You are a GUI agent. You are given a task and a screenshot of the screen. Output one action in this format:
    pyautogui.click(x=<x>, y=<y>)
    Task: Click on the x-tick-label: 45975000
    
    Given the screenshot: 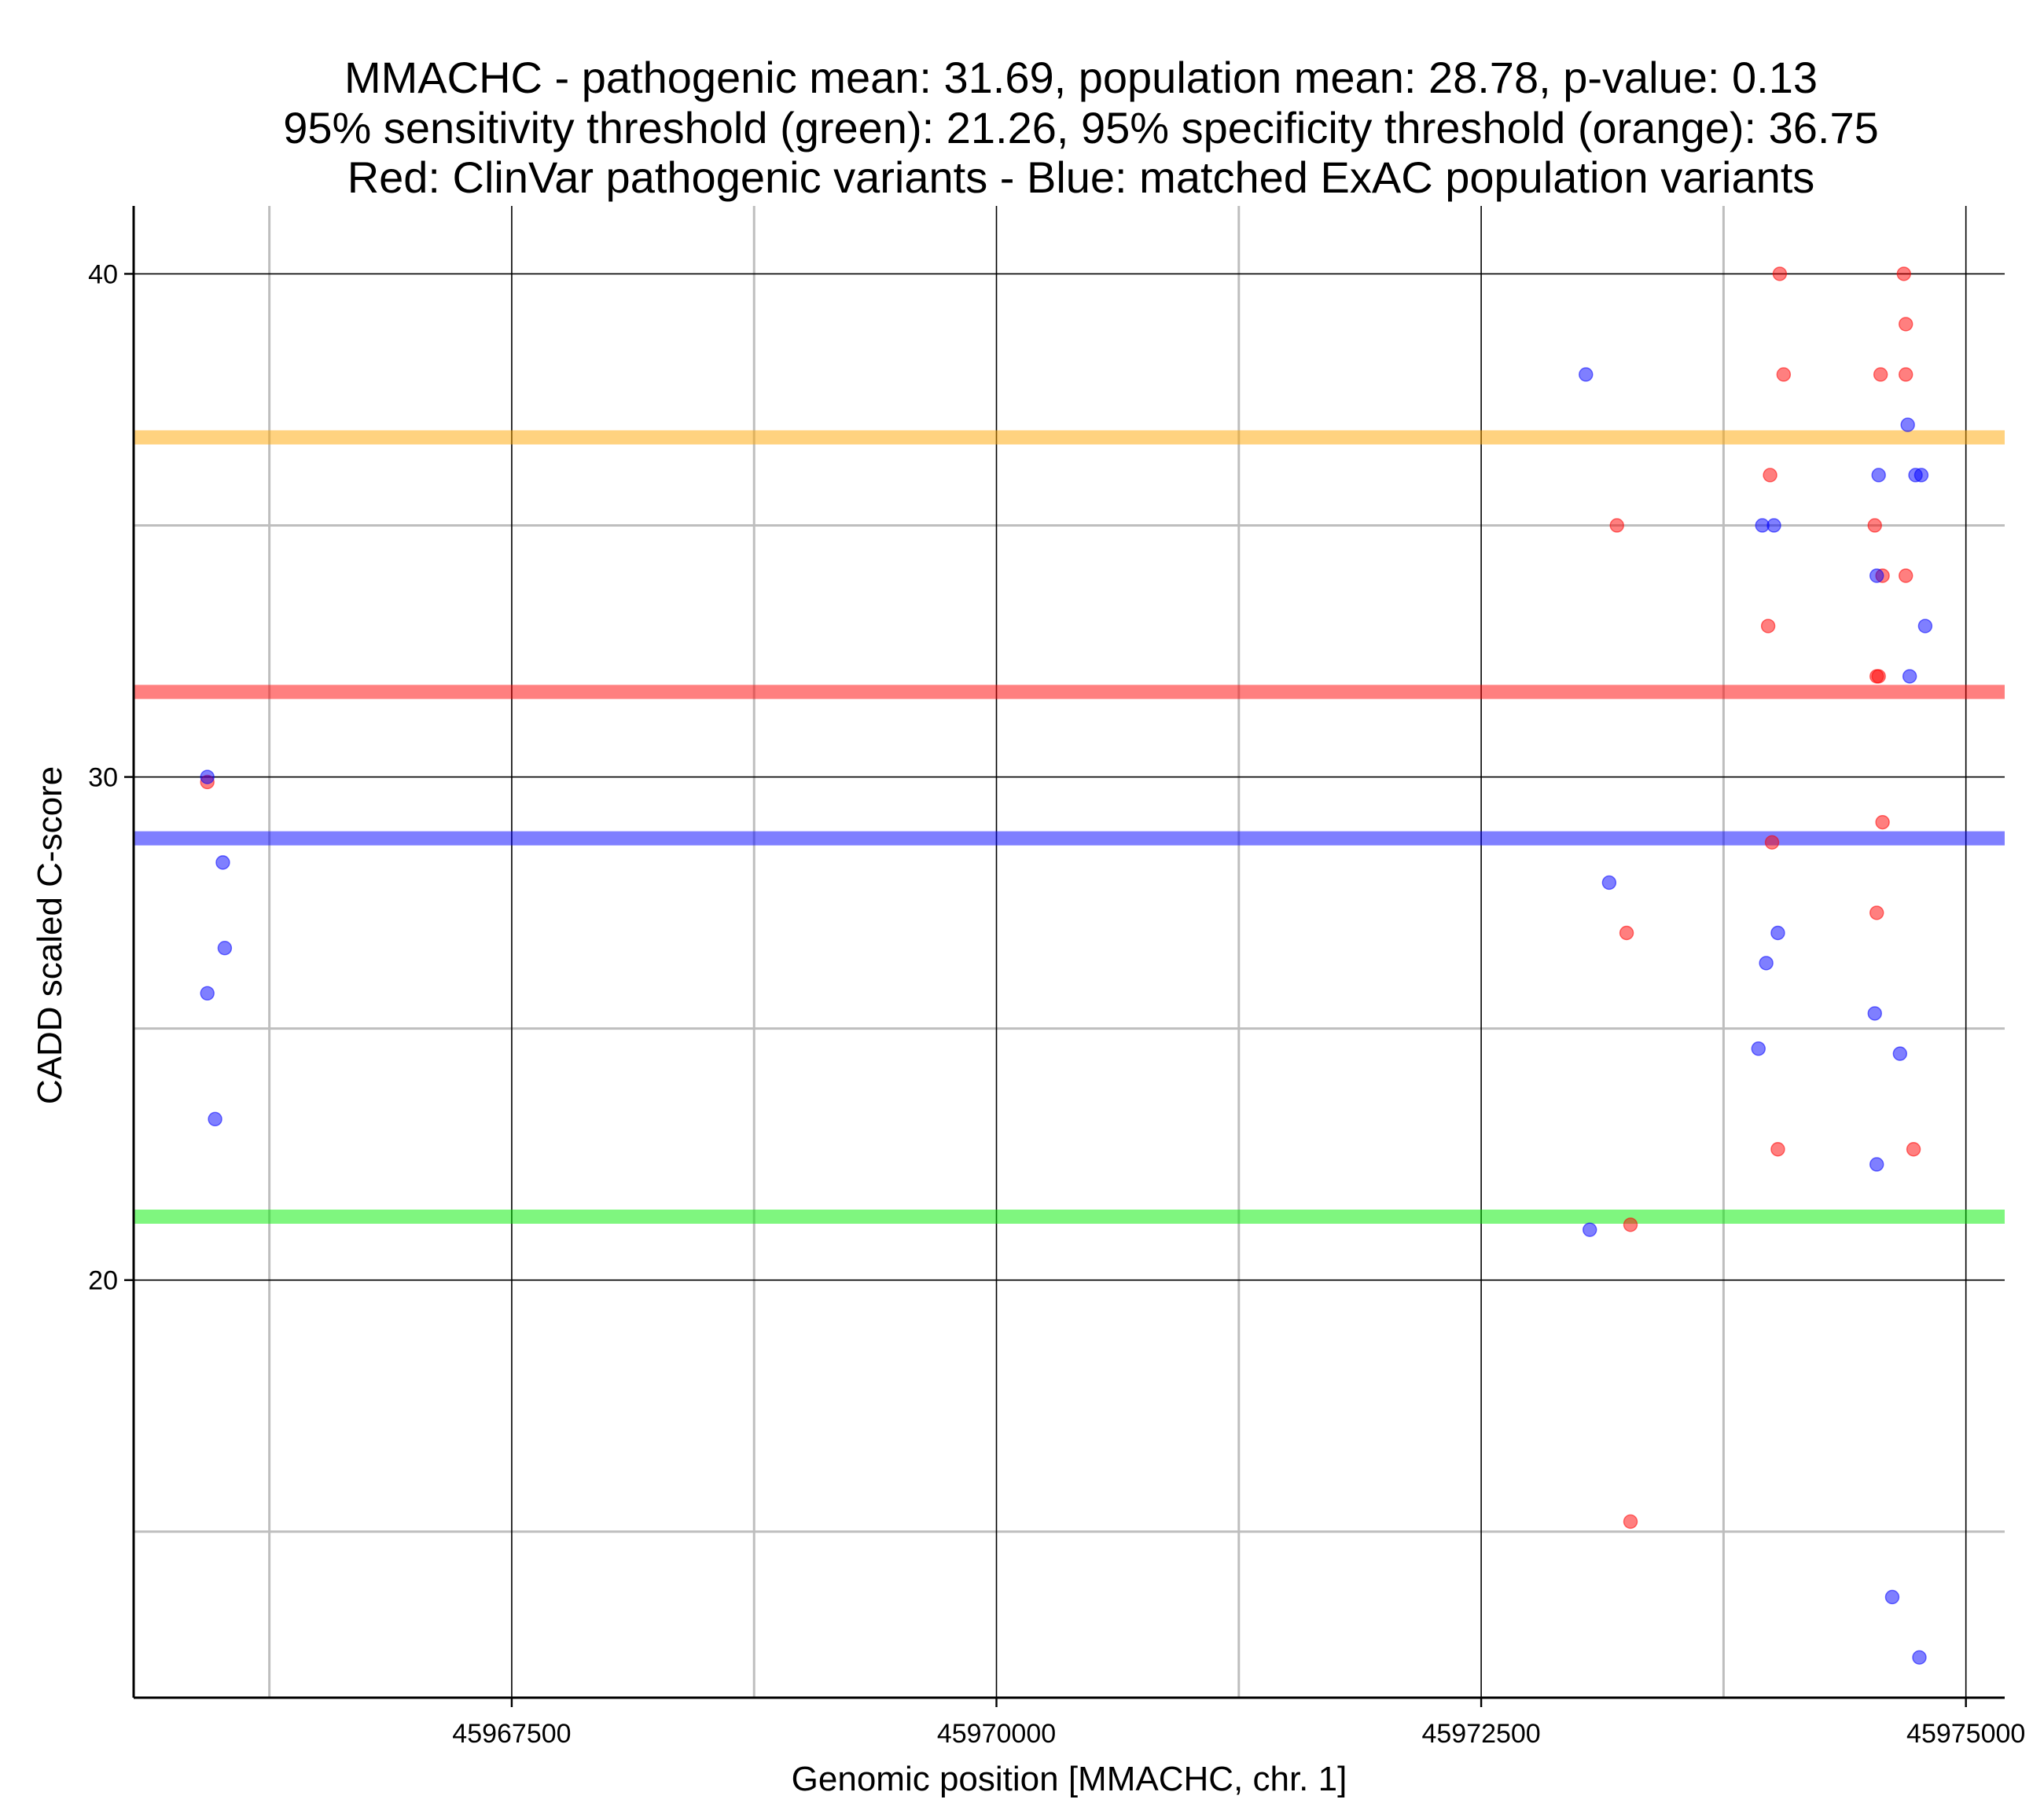 What is the action you would take?
    pyautogui.click(x=1966, y=1734)
    